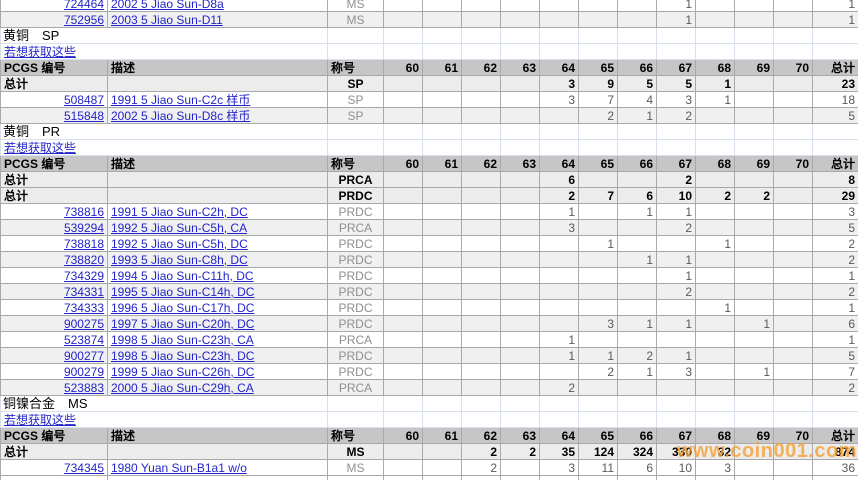 This screenshot has height=480, width=858. I want to click on pcgs-number-link: 738820, so click(83, 259).